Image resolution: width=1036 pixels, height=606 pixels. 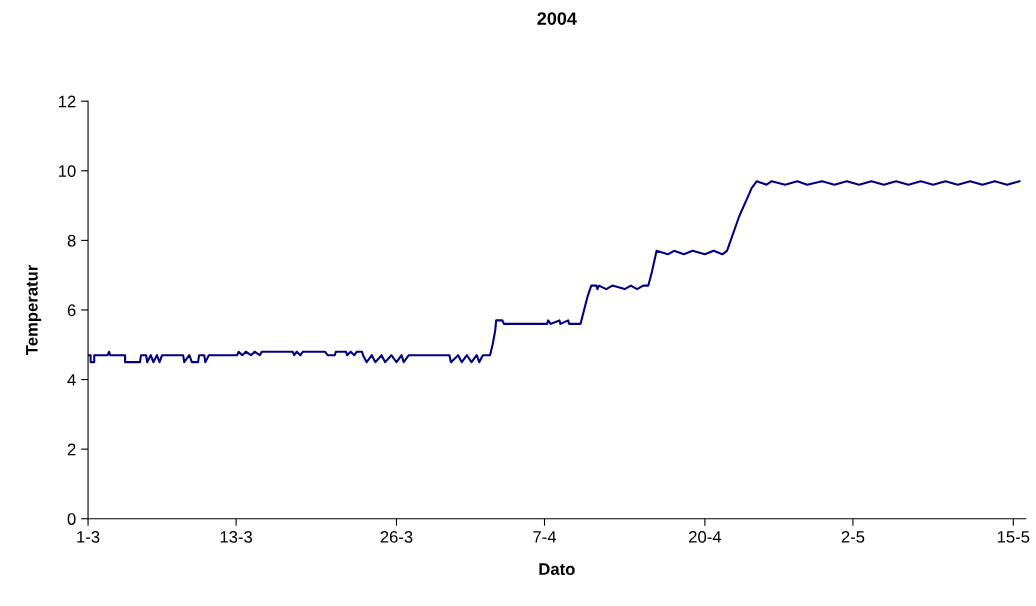 I want to click on chart-title: 2004, so click(x=557, y=18).